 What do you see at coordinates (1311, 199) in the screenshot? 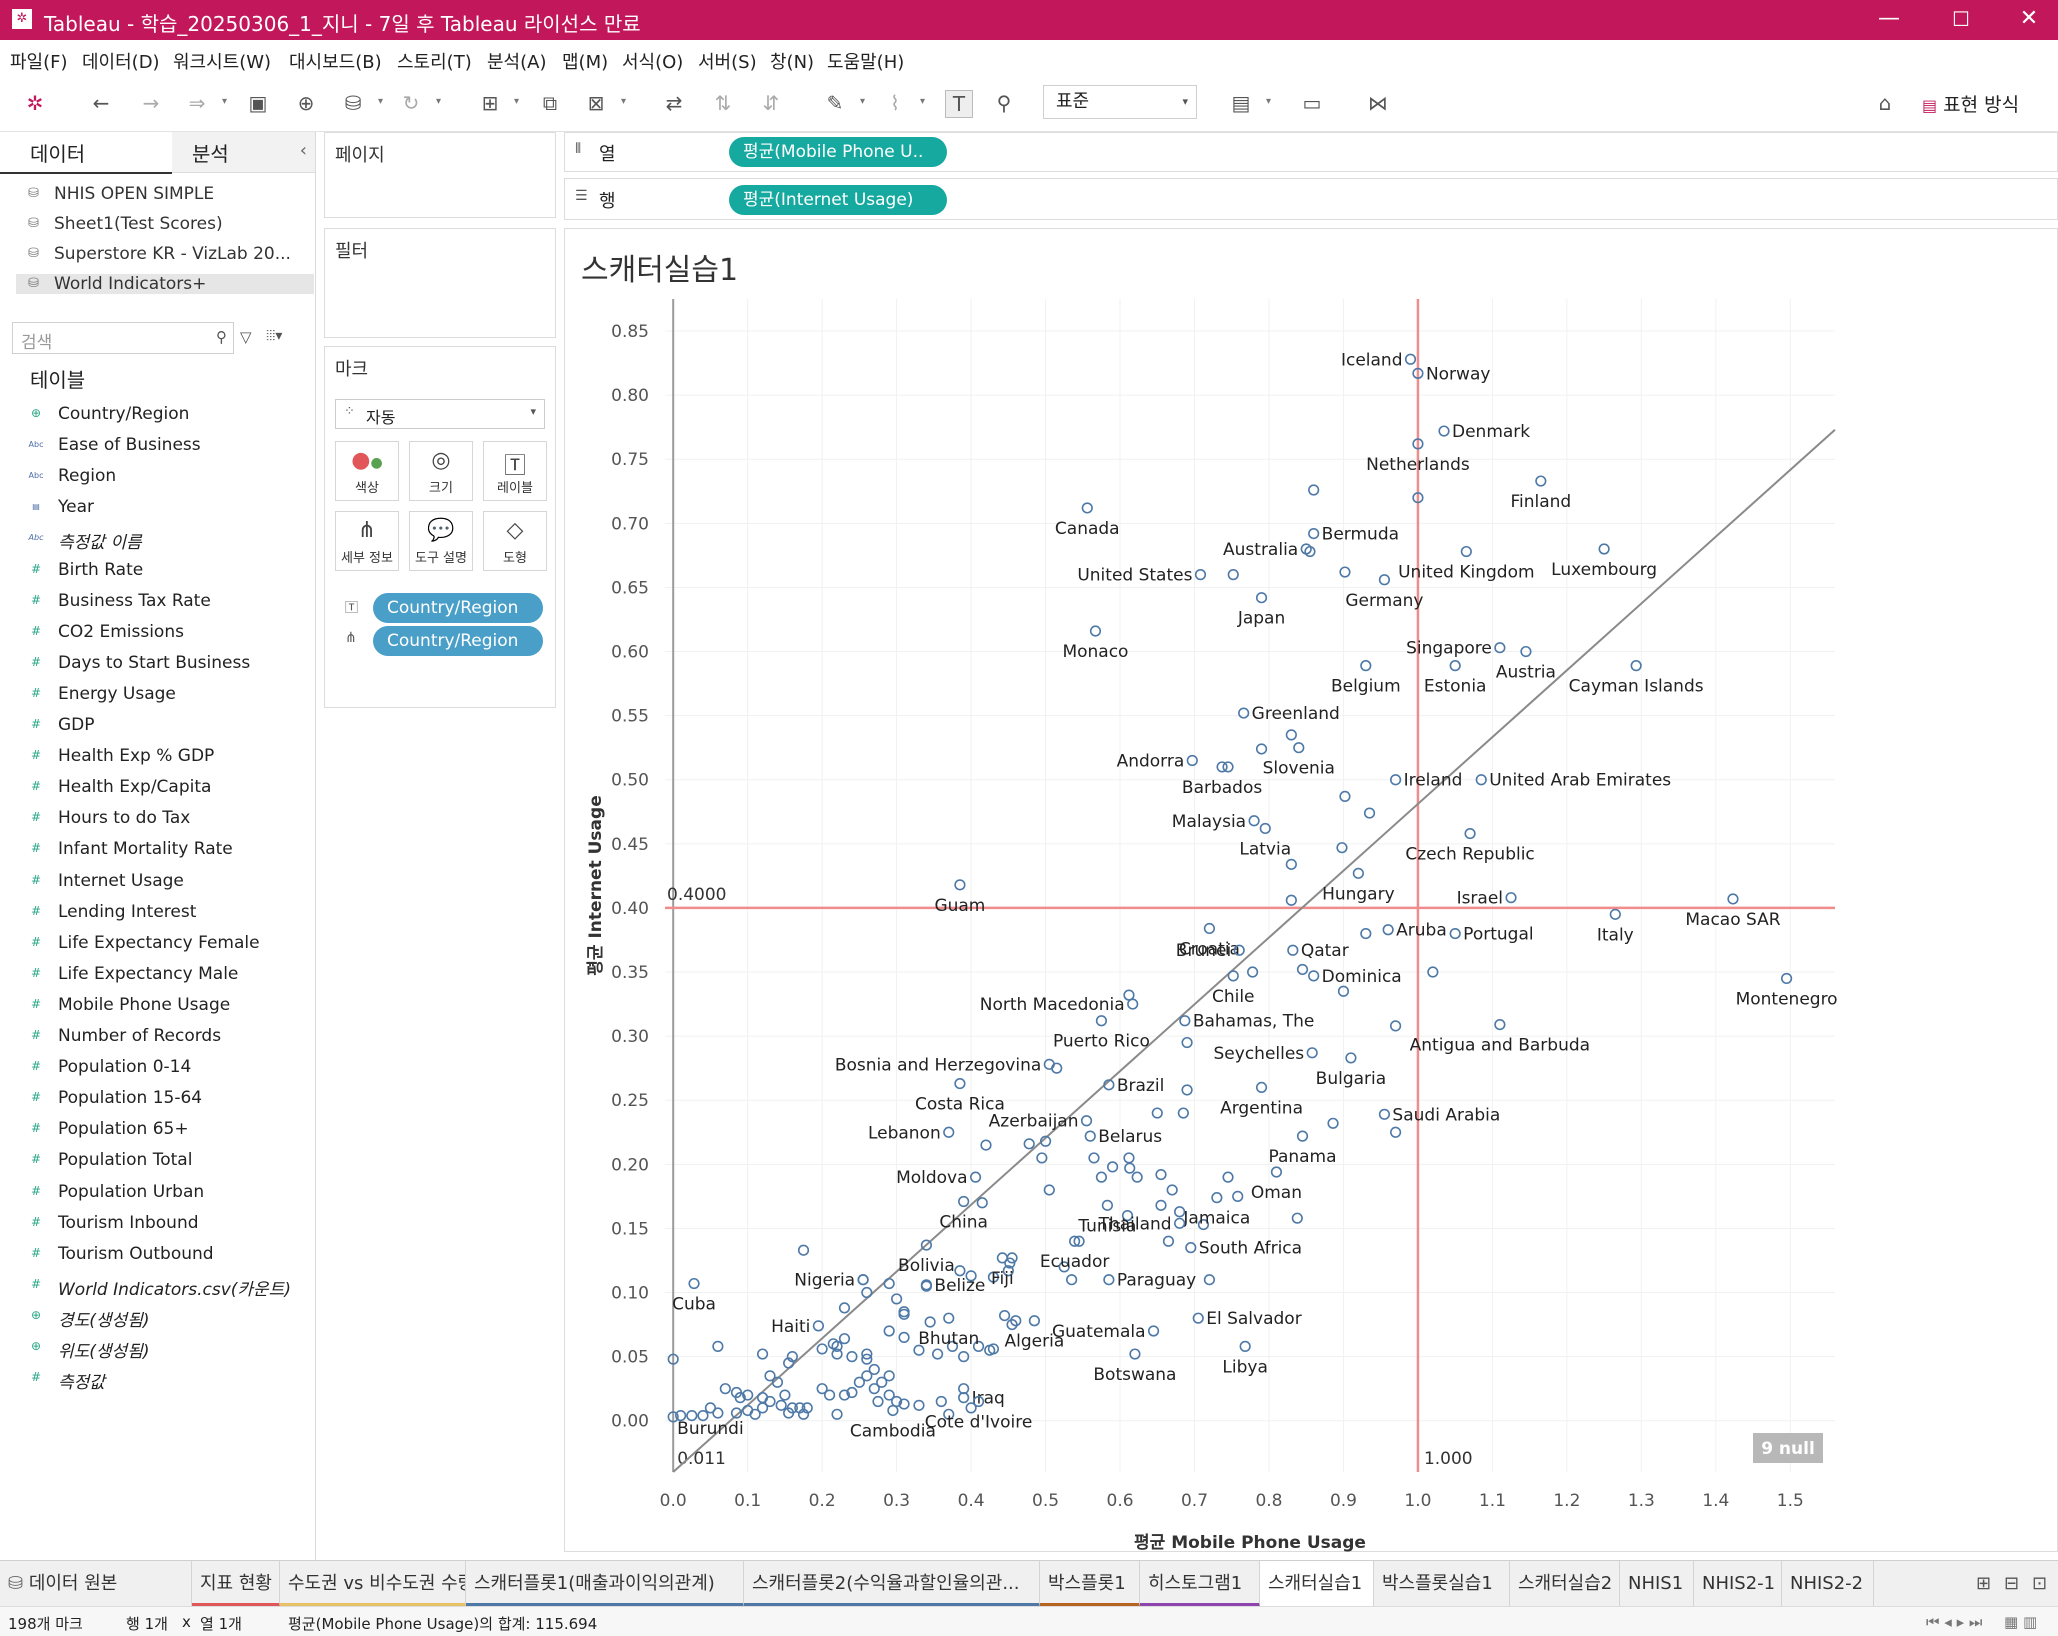
I see `rows-shelf: ☰ 행 평균(Internet Usage)` at bounding box center [1311, 199].